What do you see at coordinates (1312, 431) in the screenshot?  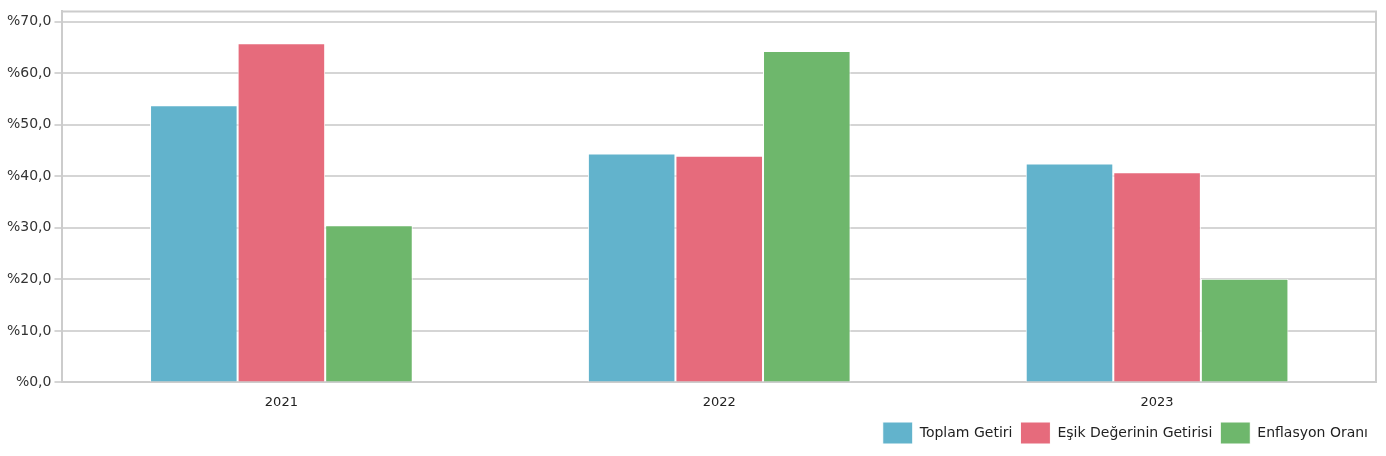 I see `legend-label: Enflasyon Oranı` at bounding box center [1312, 431].